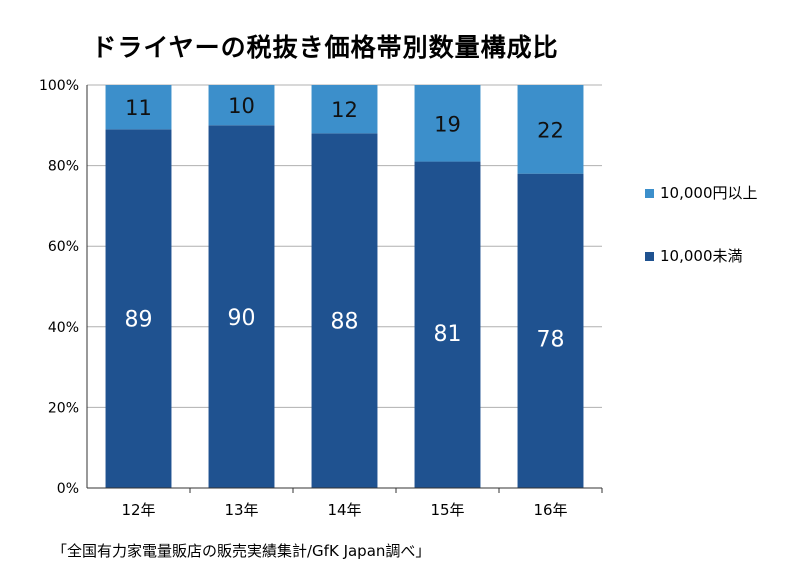  What do you see at coordinates (241, 510) in the screenshot?
I see `x-tick-label: 13年` at bounding box center [241, 510].